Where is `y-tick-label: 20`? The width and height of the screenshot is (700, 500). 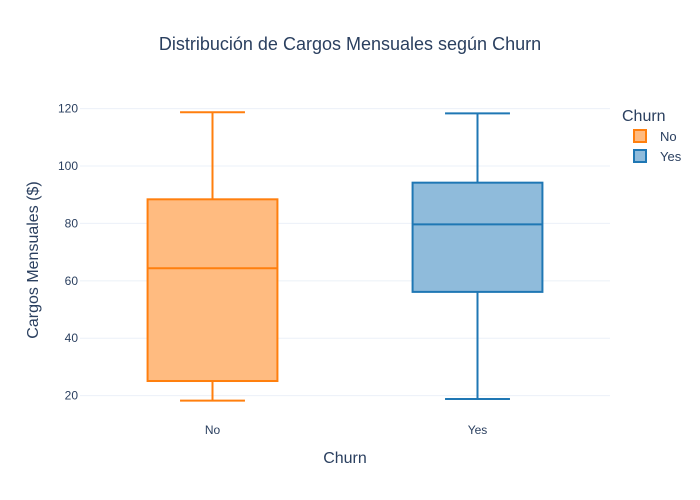
y-tick-label: 20 is located at coordinates (72, 396).